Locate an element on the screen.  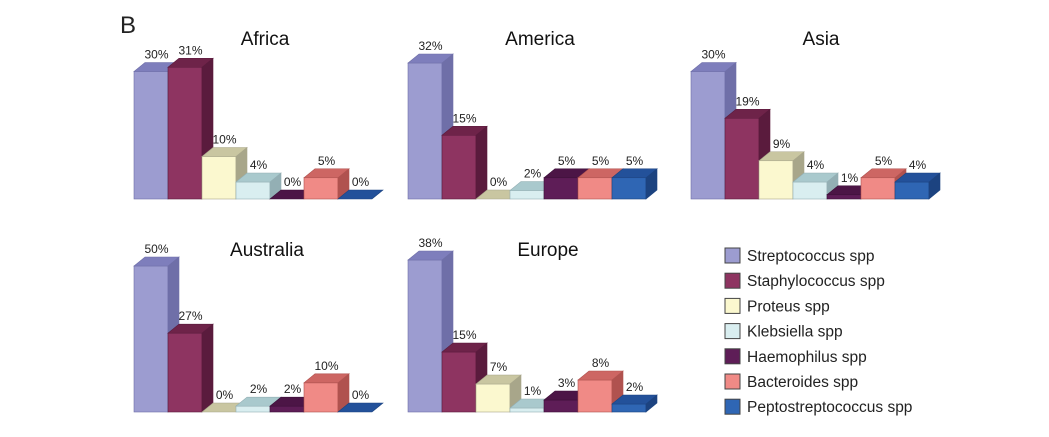
data-label-asia-haemophilus-spp: 1% is located at coordinates (850, 178).